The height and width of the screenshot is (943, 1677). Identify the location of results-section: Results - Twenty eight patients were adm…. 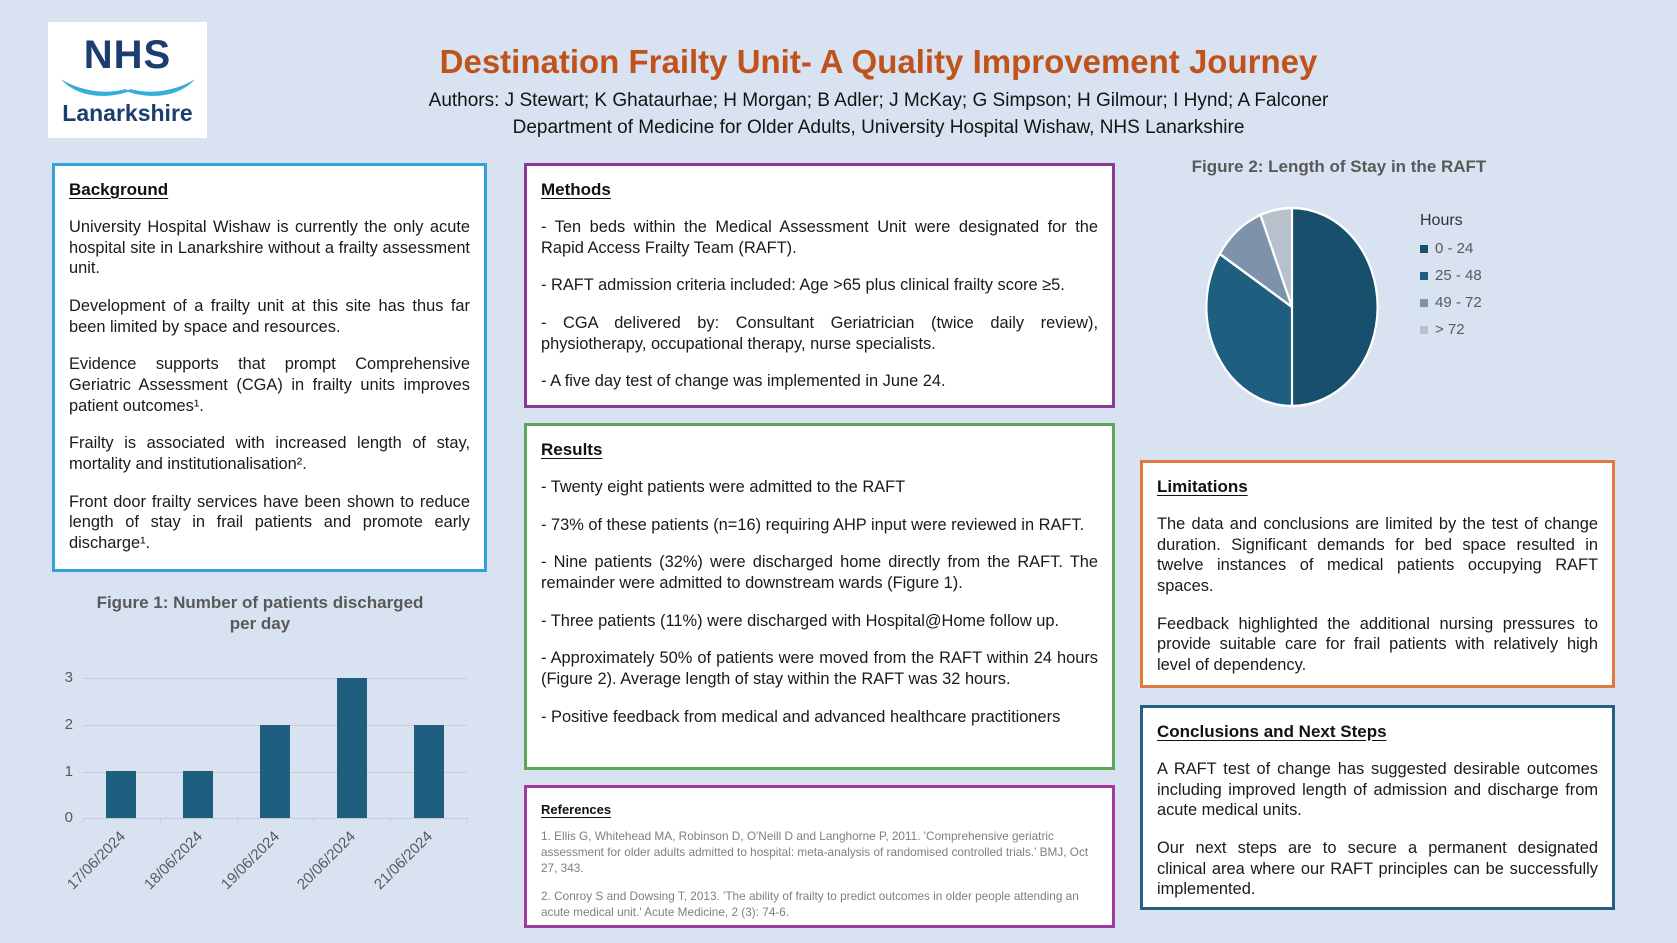
(819, 596).